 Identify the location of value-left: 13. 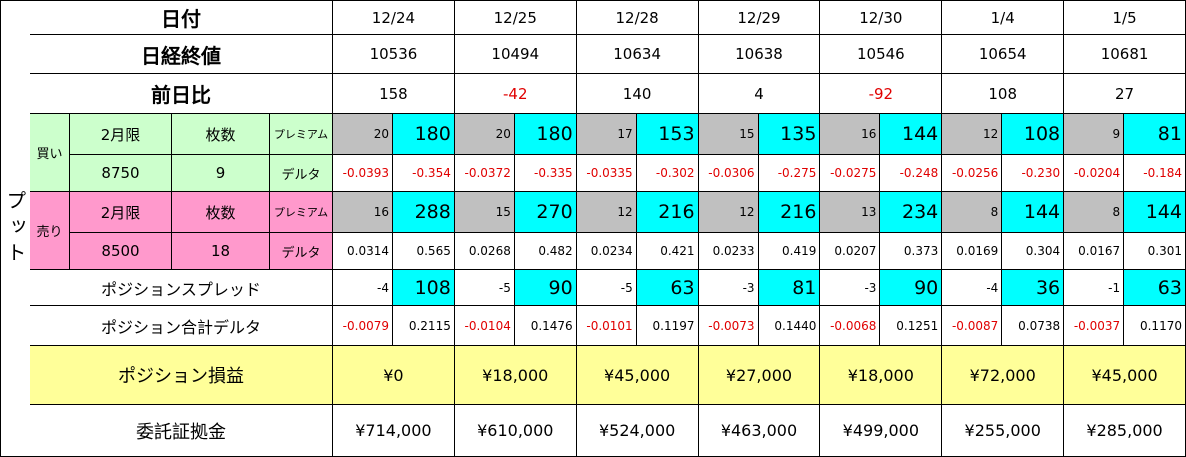
(850, 212).